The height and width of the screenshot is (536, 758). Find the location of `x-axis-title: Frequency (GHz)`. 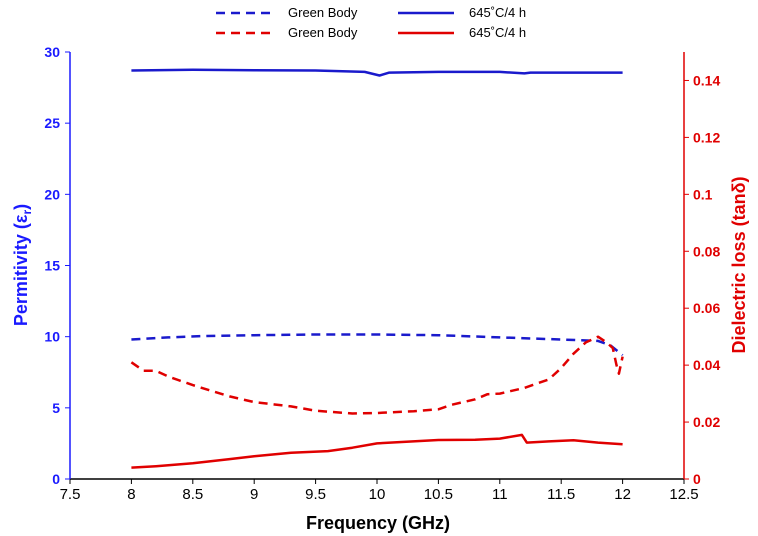

x-axis-title: Frequency (GHz) is located at coordinates (378, 523).